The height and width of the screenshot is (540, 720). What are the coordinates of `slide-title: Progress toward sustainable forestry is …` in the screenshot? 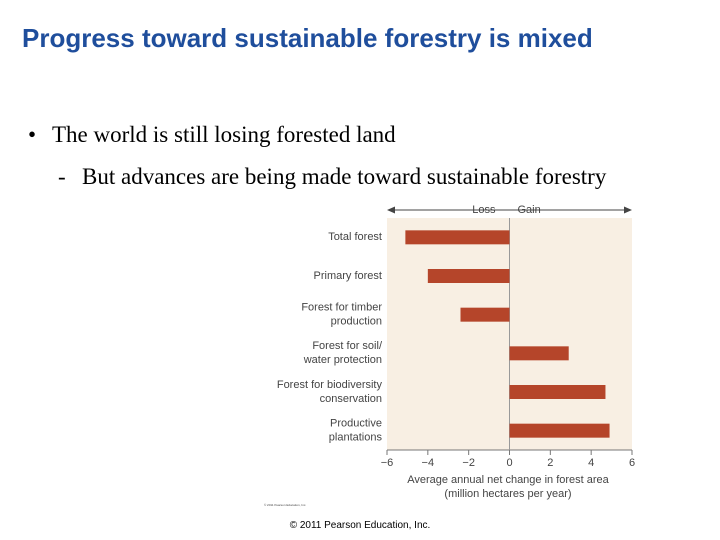 It's located at (307, 38).